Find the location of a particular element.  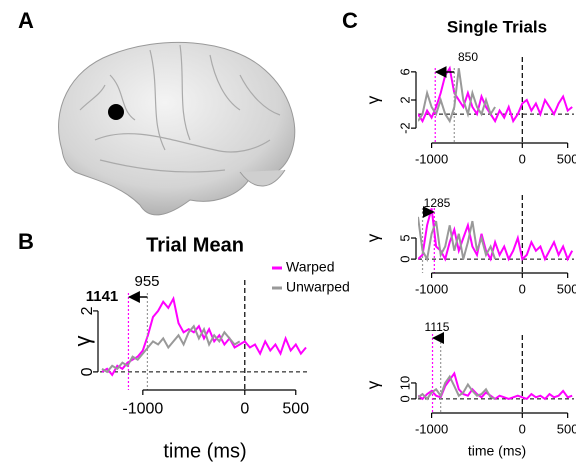

panel-label: C is located at coordinates (350, 20).